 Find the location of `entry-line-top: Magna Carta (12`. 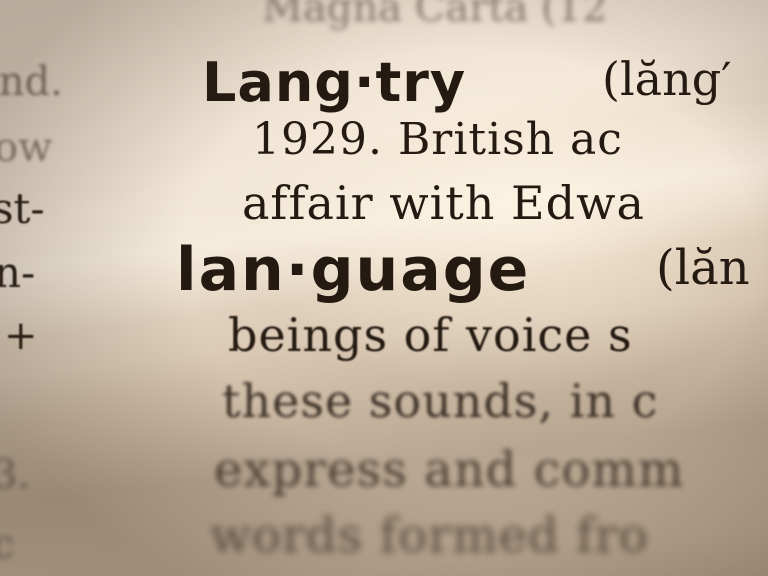

entry-line-top: Magna Carta (12 is located at coordinates (435, 15).